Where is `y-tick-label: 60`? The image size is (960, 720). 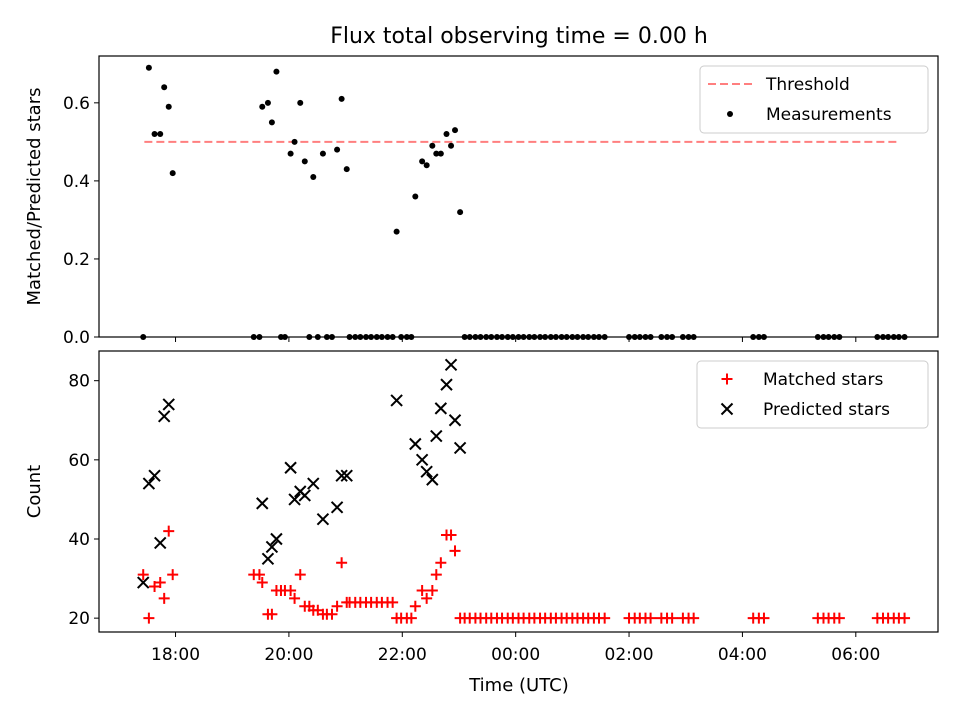
y-tick-label: 60 is located at coordinates (79, 461).